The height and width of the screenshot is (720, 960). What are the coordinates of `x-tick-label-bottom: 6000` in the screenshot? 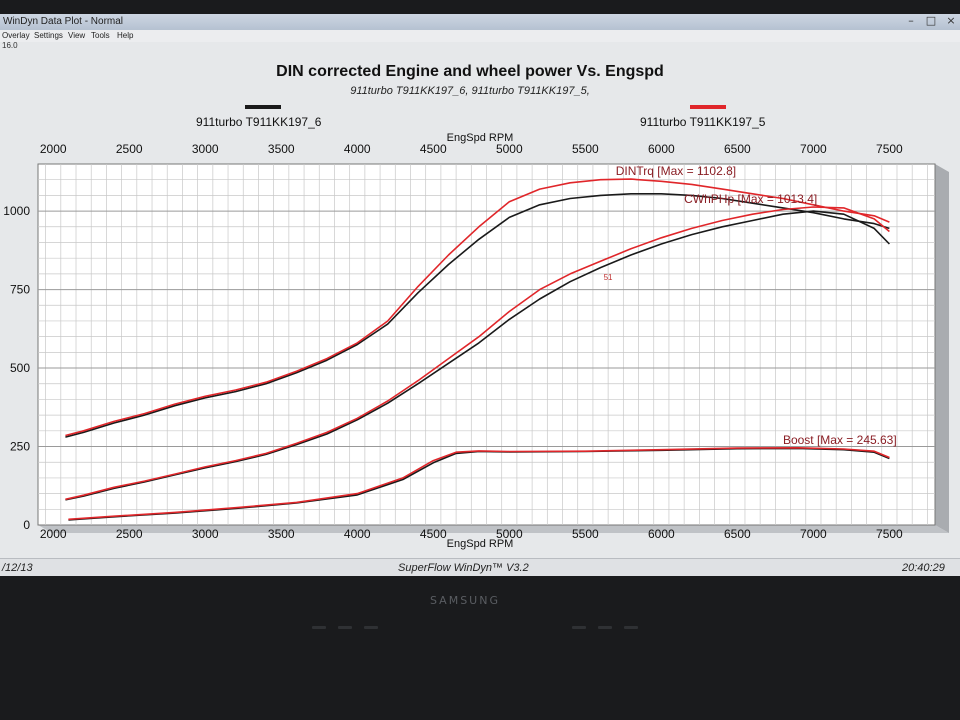 It's located at (661, 534).